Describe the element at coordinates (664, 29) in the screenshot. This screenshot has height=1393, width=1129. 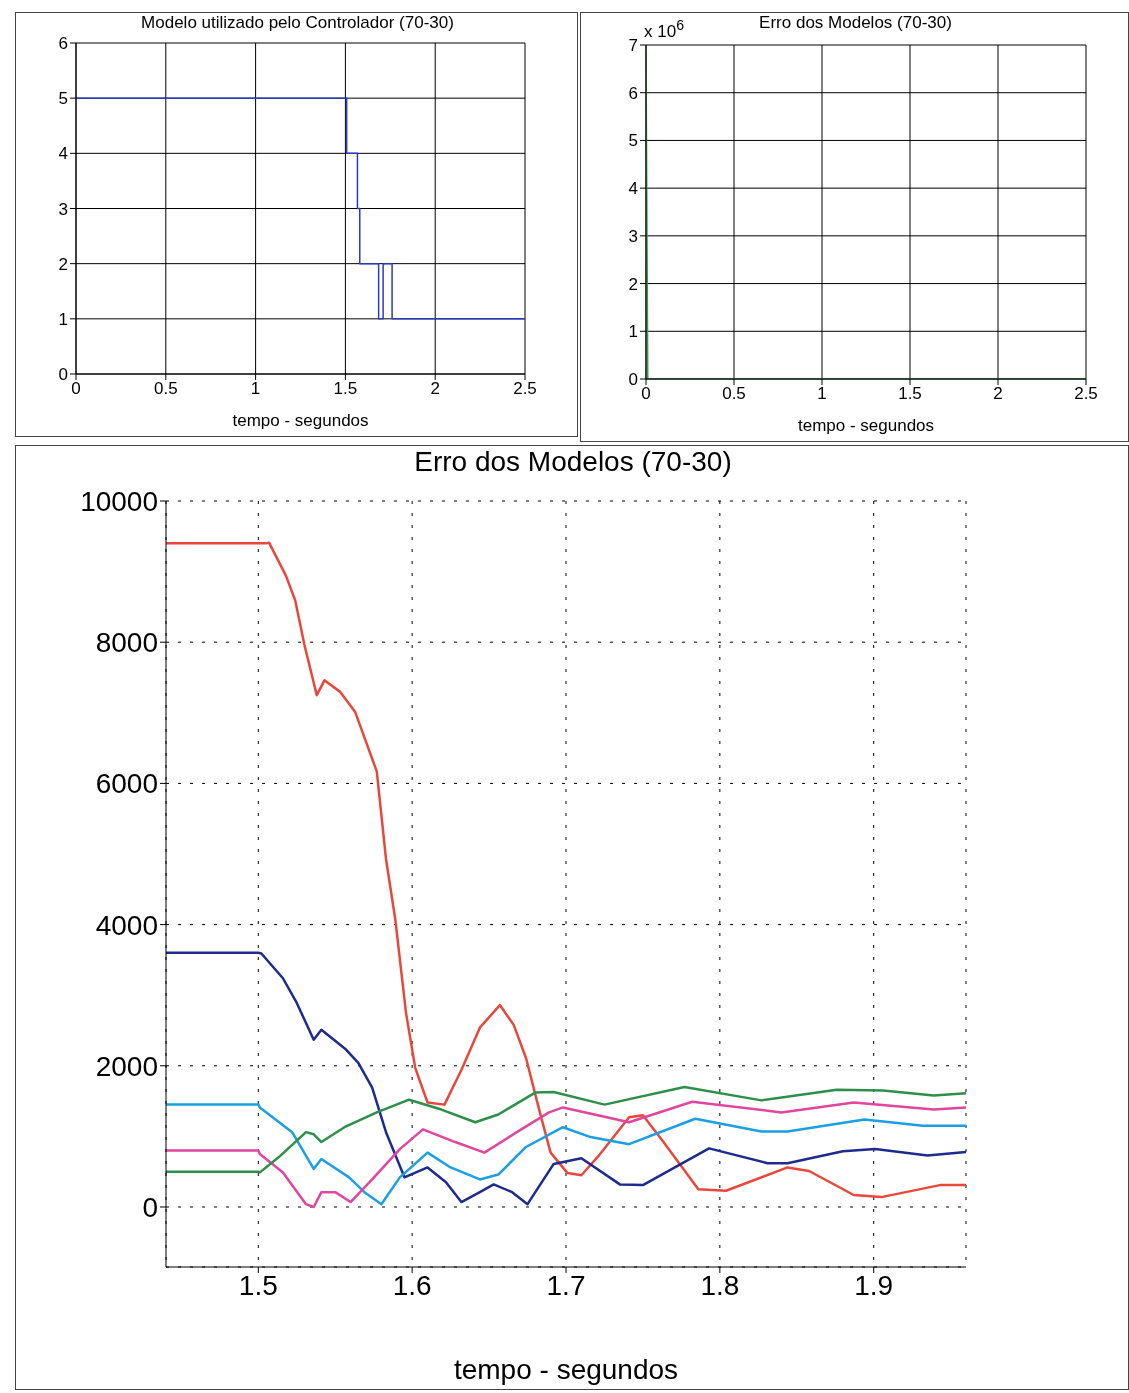
I see `text: x 10$^{6}$` at that location.